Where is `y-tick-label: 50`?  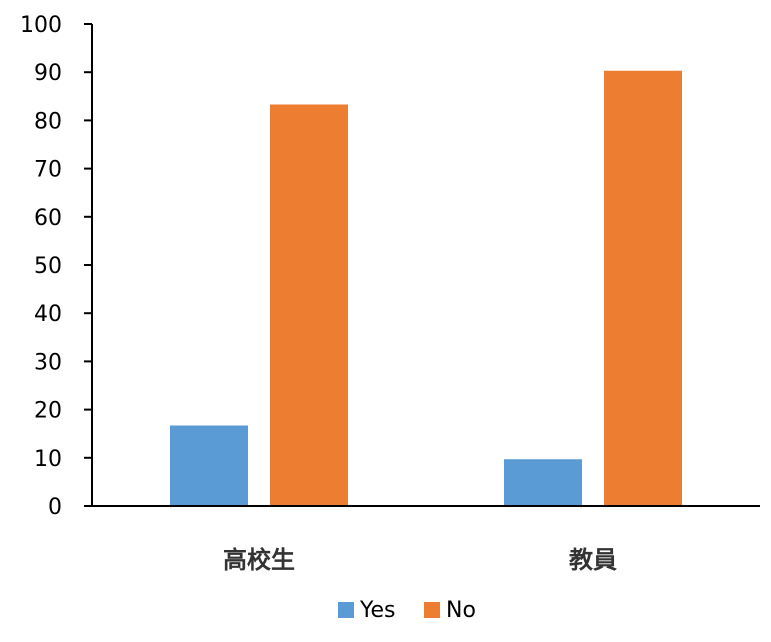 y-tick-label: 50 is located at coordinates (48, 266).